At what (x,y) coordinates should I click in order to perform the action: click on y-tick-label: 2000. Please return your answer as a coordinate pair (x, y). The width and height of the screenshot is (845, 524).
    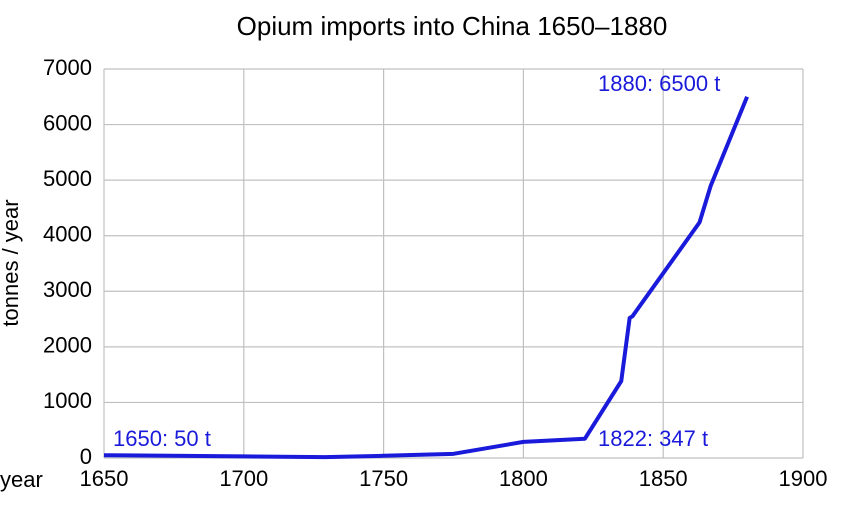
    Looking at the image, I should click on (67, 345).